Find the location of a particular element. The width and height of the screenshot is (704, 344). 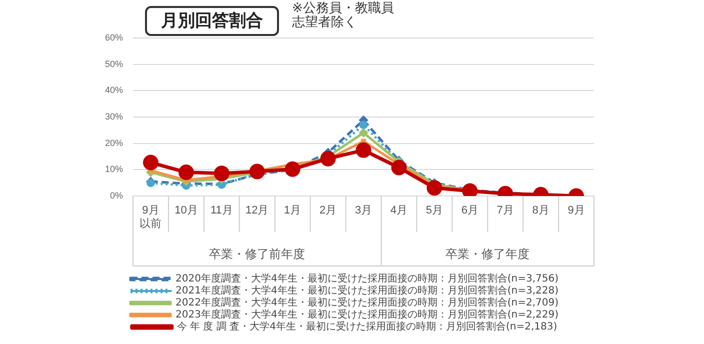

legend-label: 2022年度調査・大学4年生・最初に受けた採用面接の時期：月別回答割合(n=2,709) is located at coordinates (367, 302).